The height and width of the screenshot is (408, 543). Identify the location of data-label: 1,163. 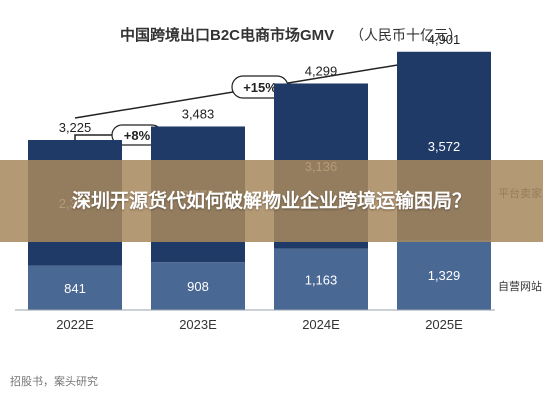
(321, 279).